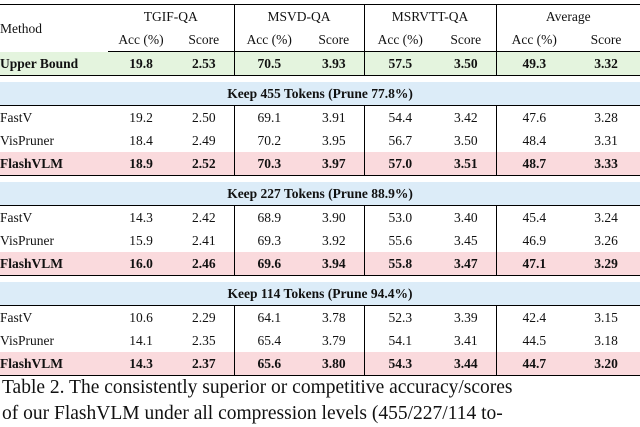  I want to click on flashvlm-row: FlashVLM 16.0 2.46 69.6 3.94 55.8 3.47 47.1 3.29, so click(320, 264).